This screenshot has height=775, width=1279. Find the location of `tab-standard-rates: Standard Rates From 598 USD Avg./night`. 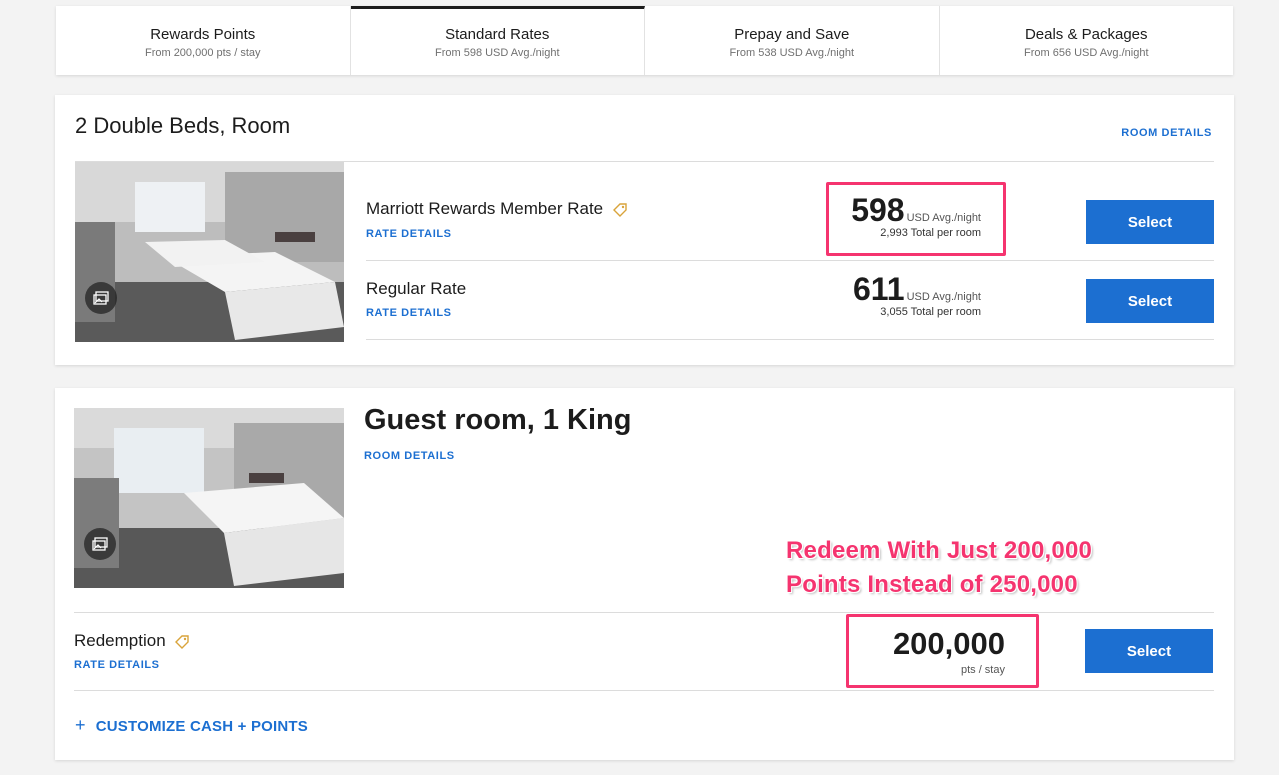

tab-standard-rates: Standard Rates From 598 USD Avg./night is located at coordinates (497, 40).